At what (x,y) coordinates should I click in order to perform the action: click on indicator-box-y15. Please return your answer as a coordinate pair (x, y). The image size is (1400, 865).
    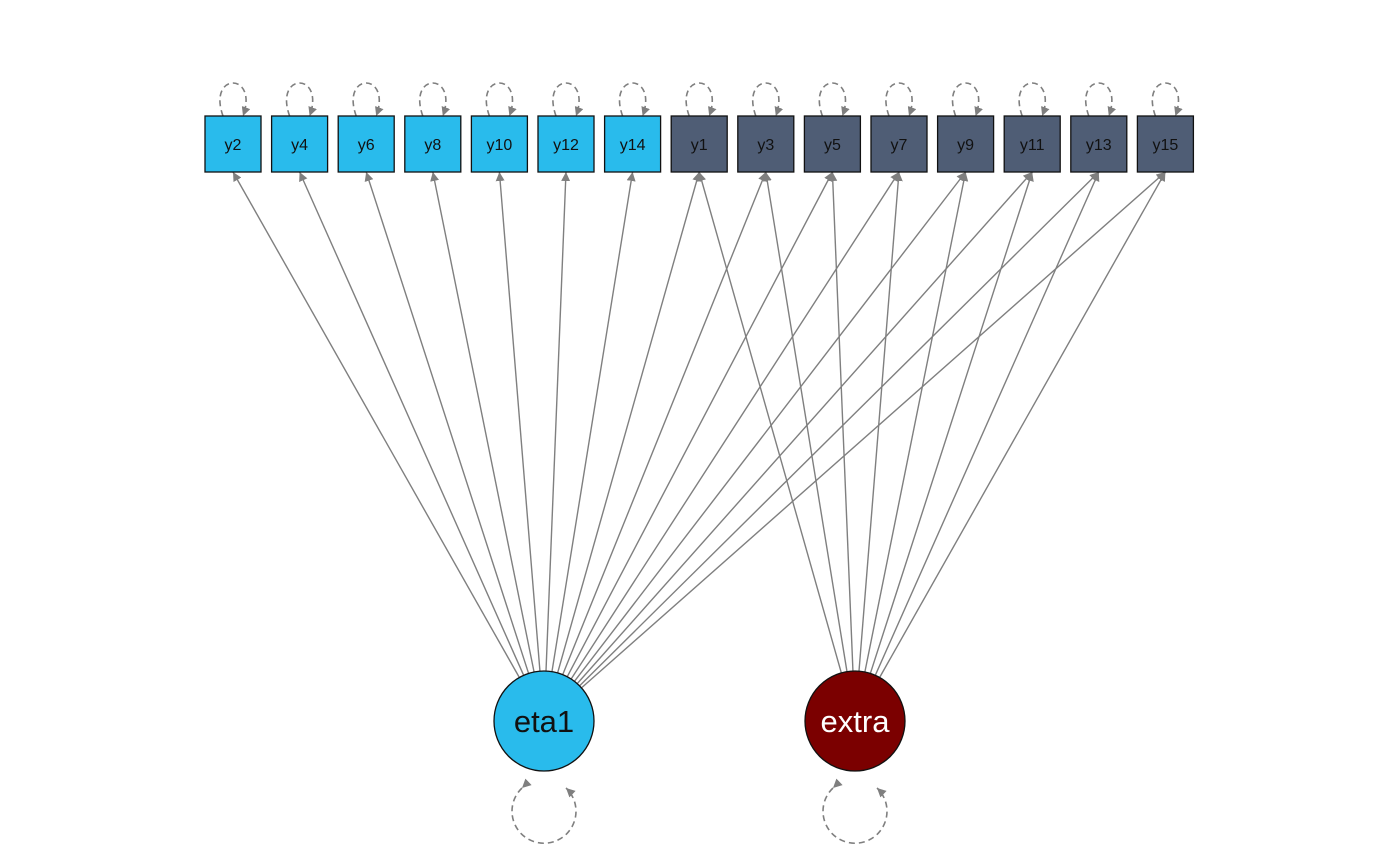
    Looking at the image, I should click on (1165, 144).